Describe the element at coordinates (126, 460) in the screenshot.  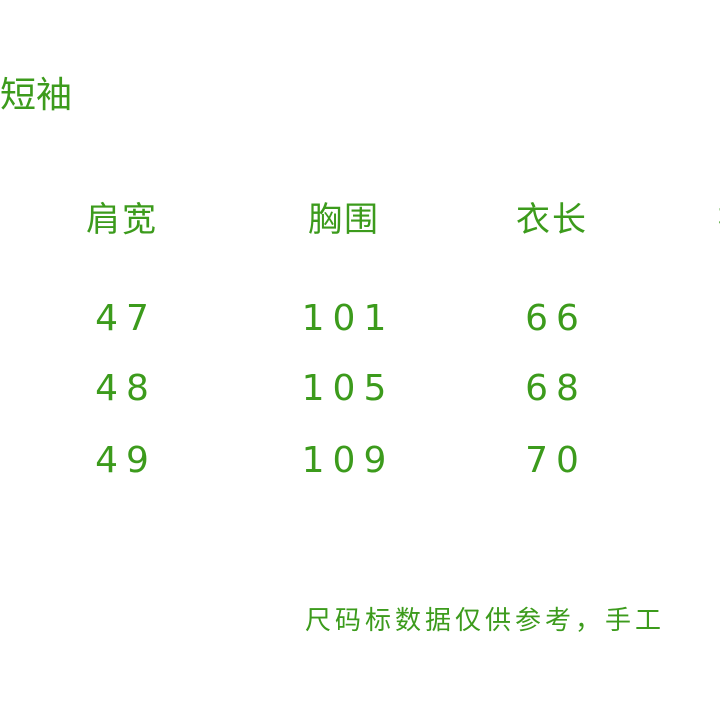
I see `table-cell: 49` at that location.